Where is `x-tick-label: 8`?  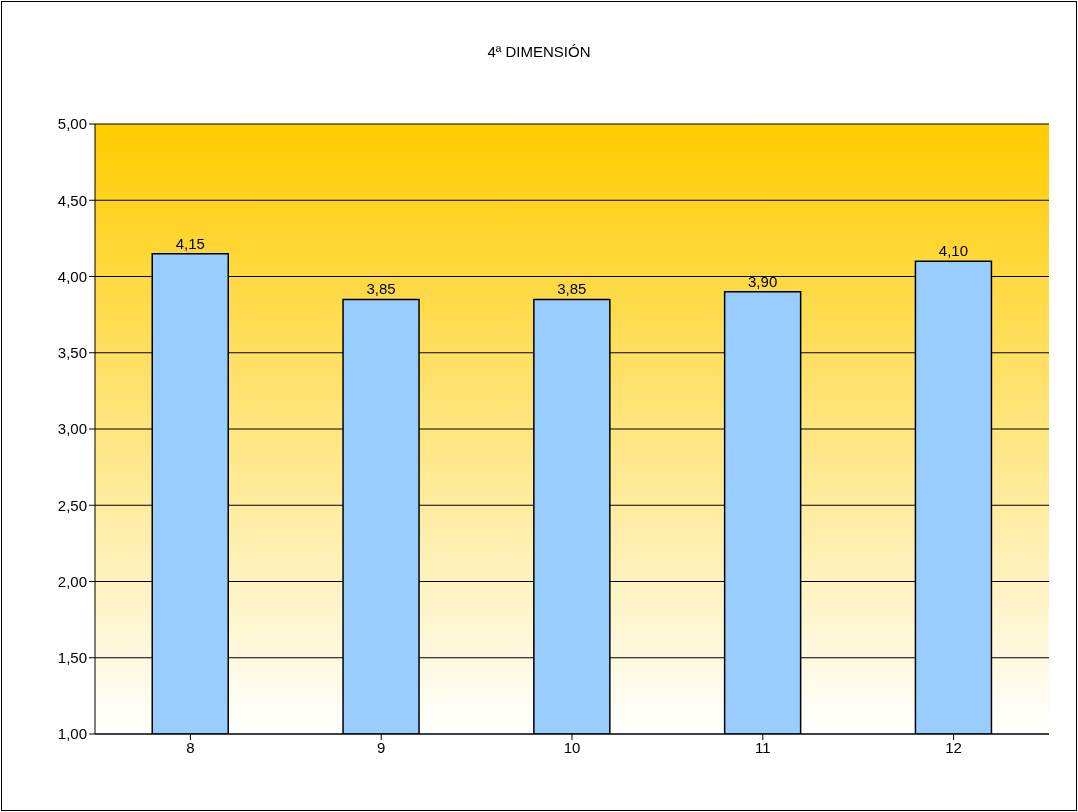 x-tick-label: 8 is located at coordinates (190, 747).